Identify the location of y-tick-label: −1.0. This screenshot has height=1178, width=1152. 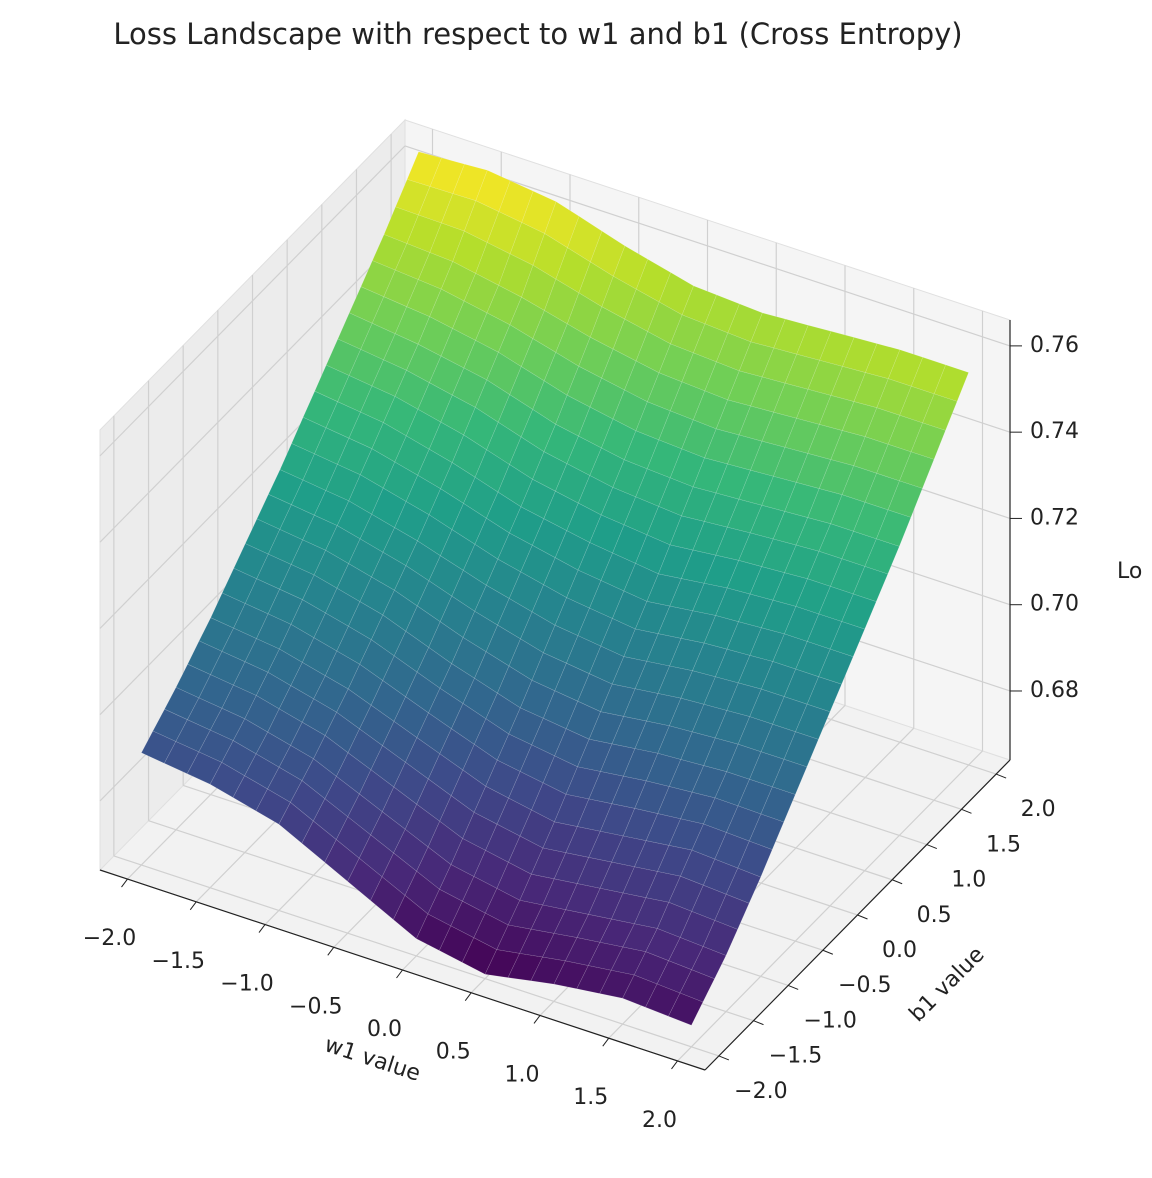
(829, 1020).